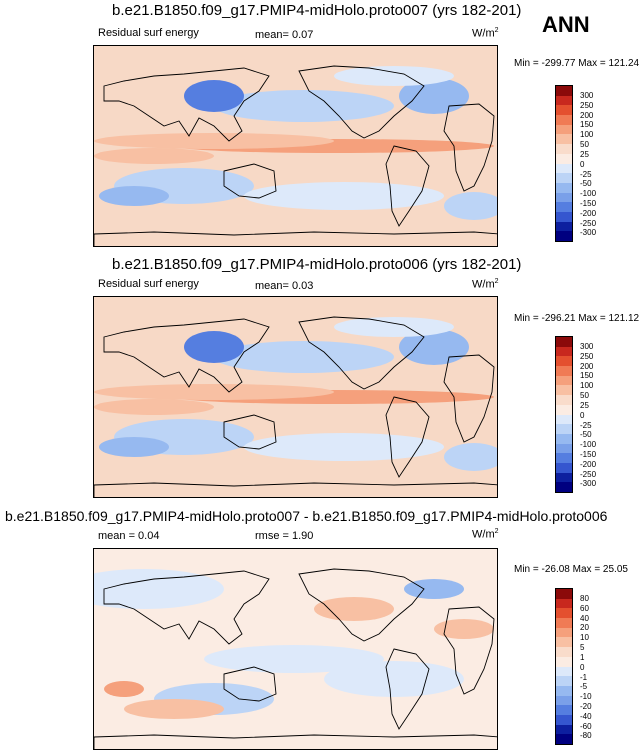 This screenshot has width=644, height=756. Describe the element at coordinates (148, 284) in the screenshot. I see `panel2-variable: Residual surf energy` at that location.